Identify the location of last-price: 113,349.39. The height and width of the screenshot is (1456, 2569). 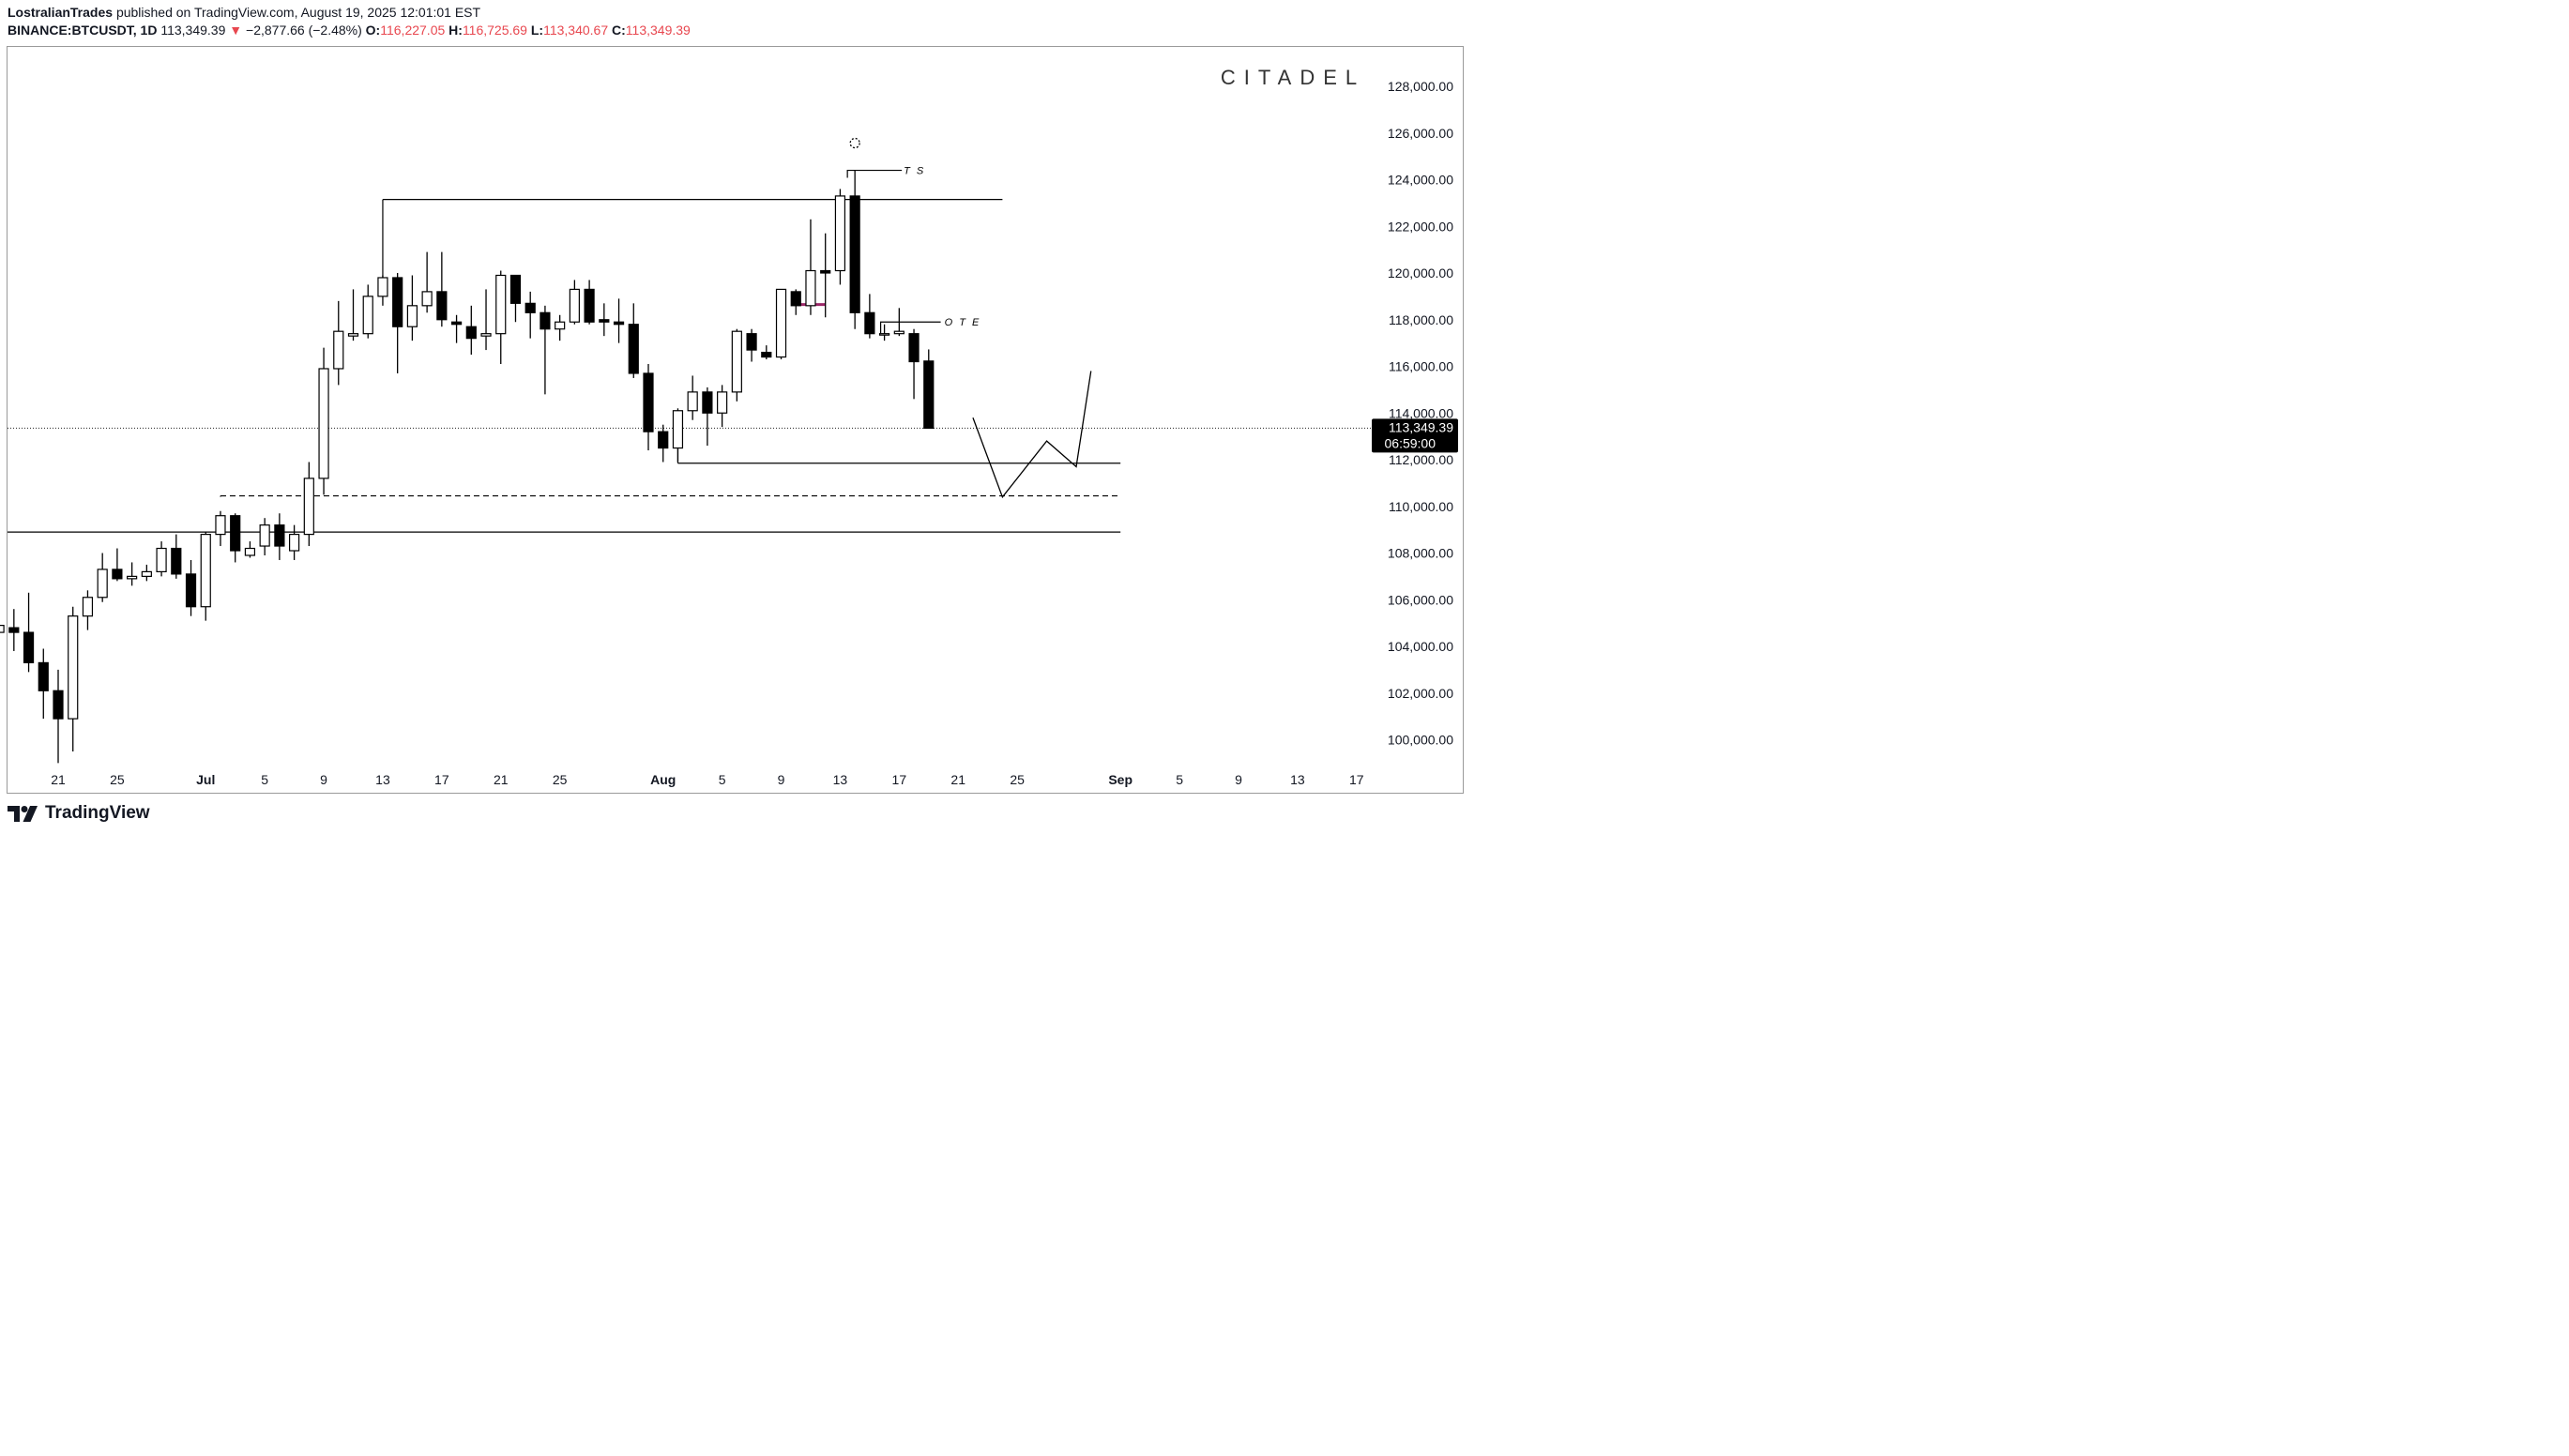
(193, 30).